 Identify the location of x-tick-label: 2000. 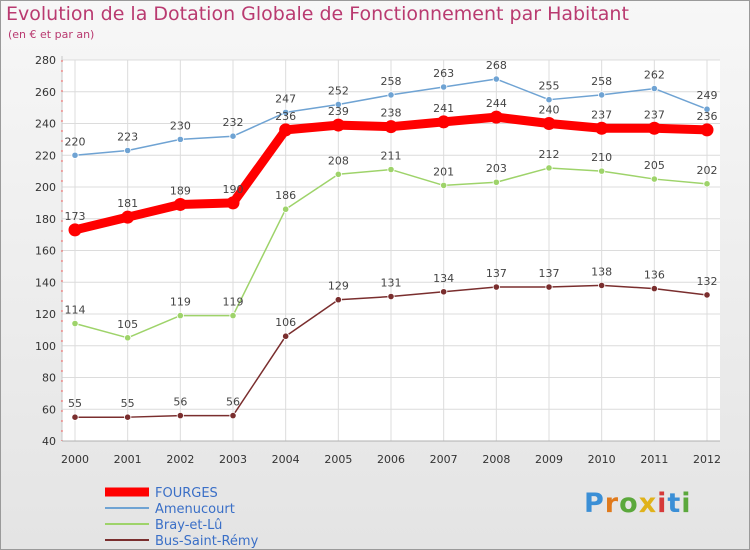
(75, 459).